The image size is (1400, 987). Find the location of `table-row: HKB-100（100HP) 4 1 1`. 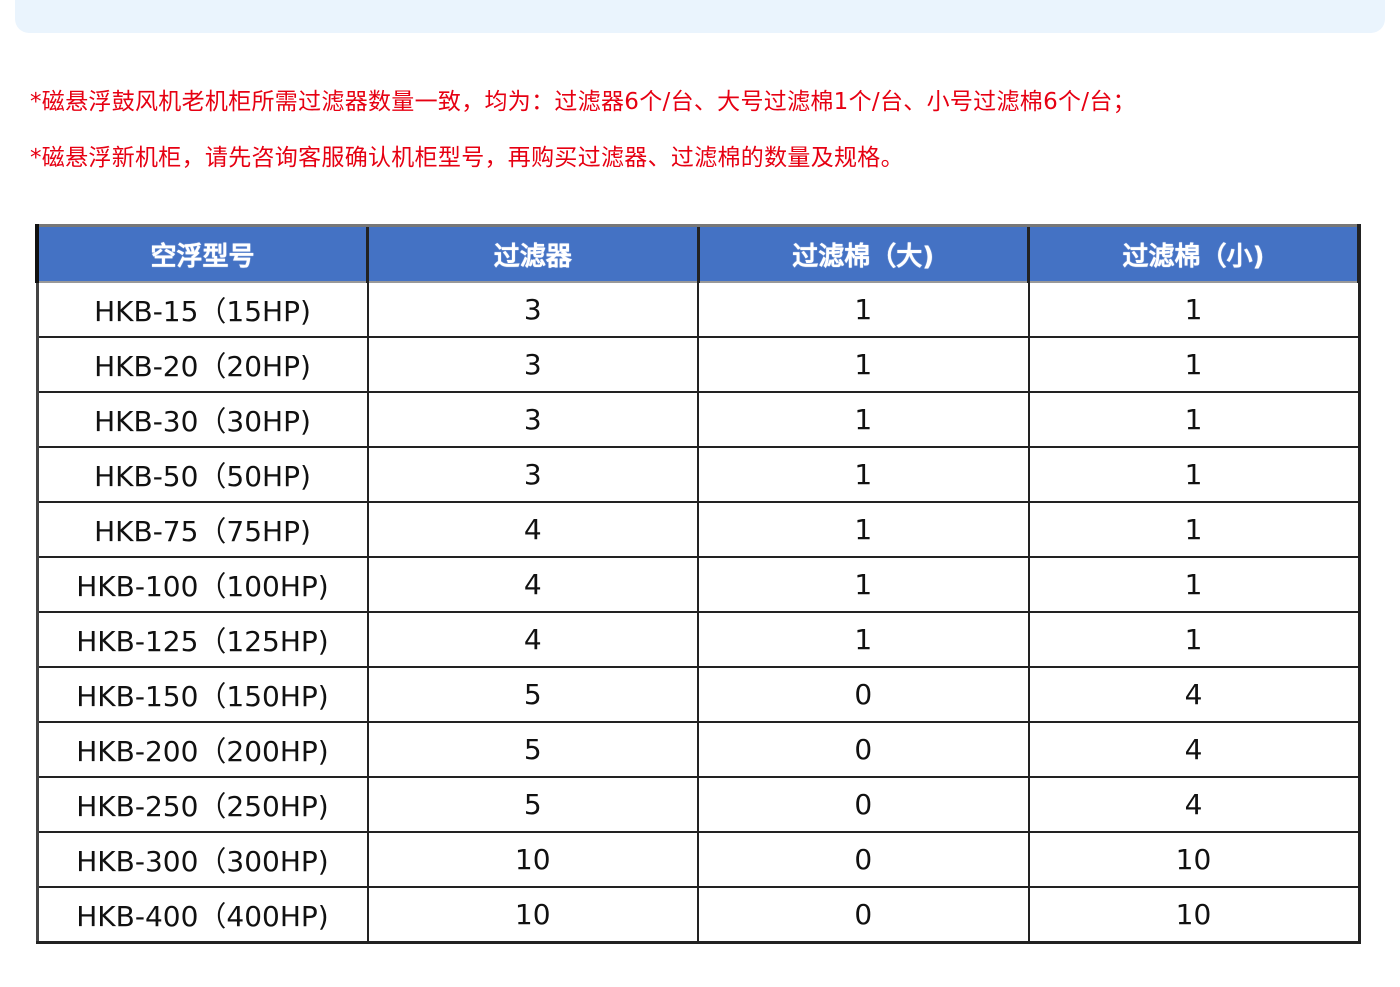

table-row: HKB-100（100HP) 4 1 1 is located at coordinates (698, 584).